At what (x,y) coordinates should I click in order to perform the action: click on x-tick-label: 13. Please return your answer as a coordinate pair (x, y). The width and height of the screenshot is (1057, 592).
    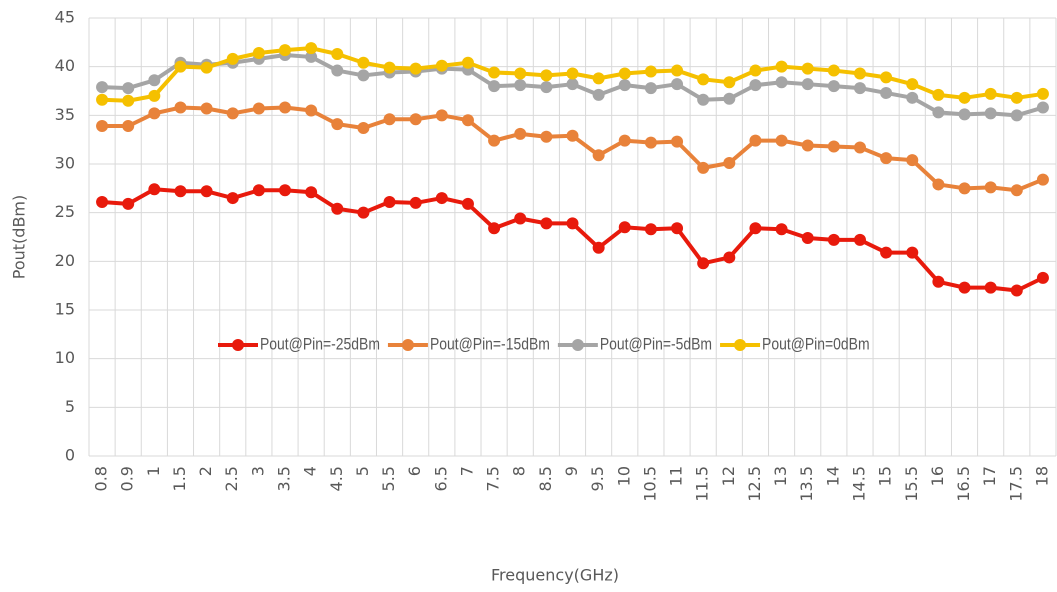
    Looking at the image, I should click on (780, 476).